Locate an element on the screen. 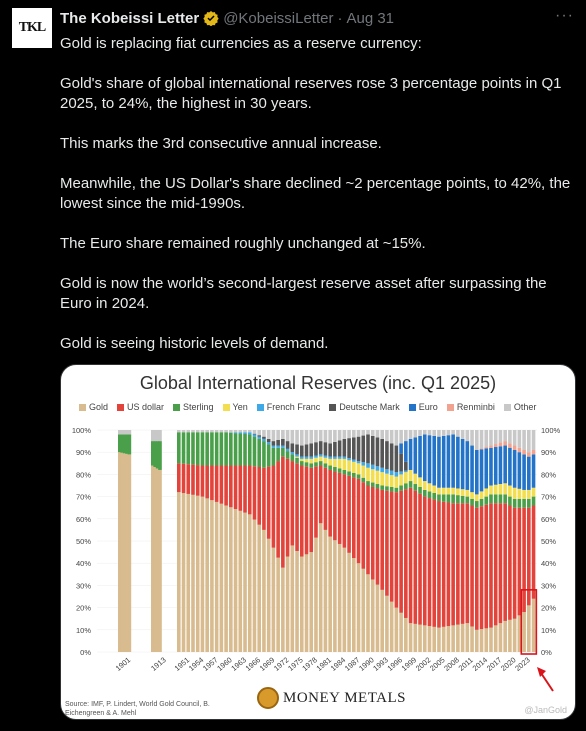  y-tick-label-right: 10% is located at coordinates (548, 630).